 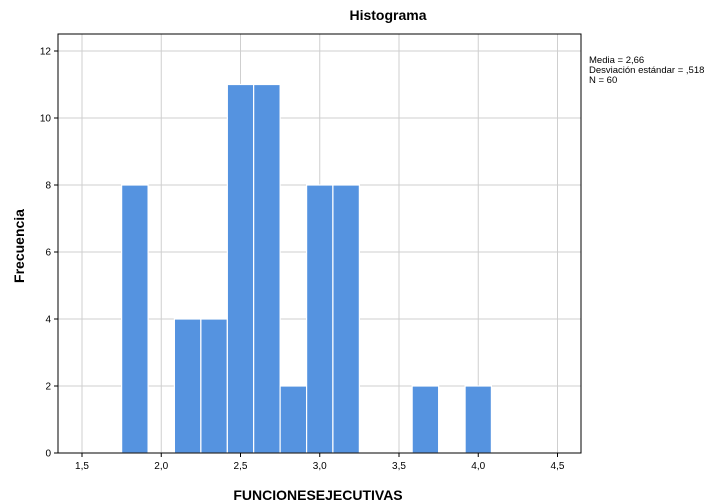 I want to click on y-tick-label: 4, so click(x=48, y=320).